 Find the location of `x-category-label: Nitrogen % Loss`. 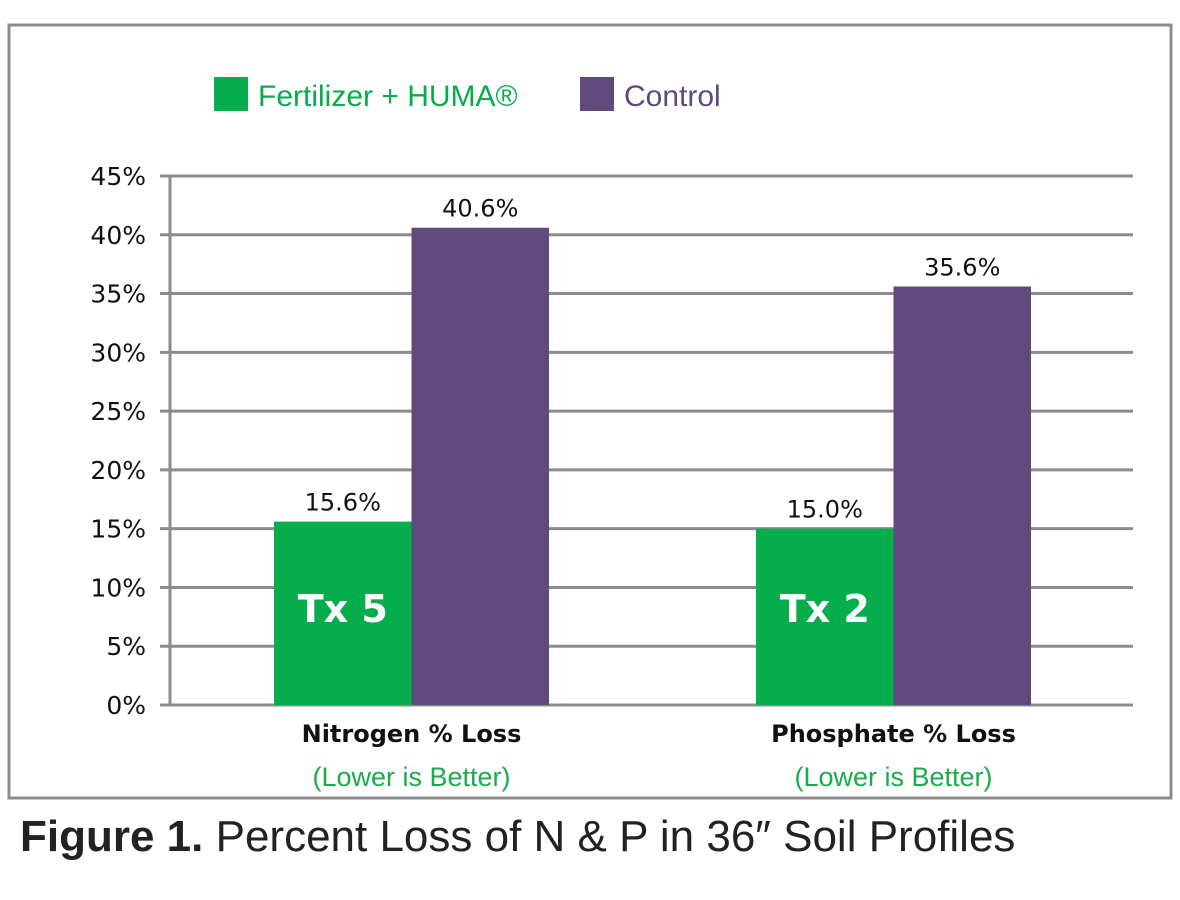

x-category-label: Nitrogen % Loss is located at coordinates (412, 734).